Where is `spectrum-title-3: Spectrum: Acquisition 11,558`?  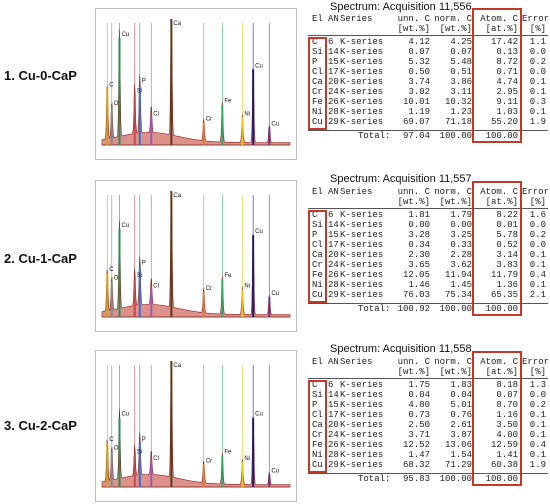
spectrum-title-3: Spectrum: Acquisition 11,558 is located at coordinates (401, 349).